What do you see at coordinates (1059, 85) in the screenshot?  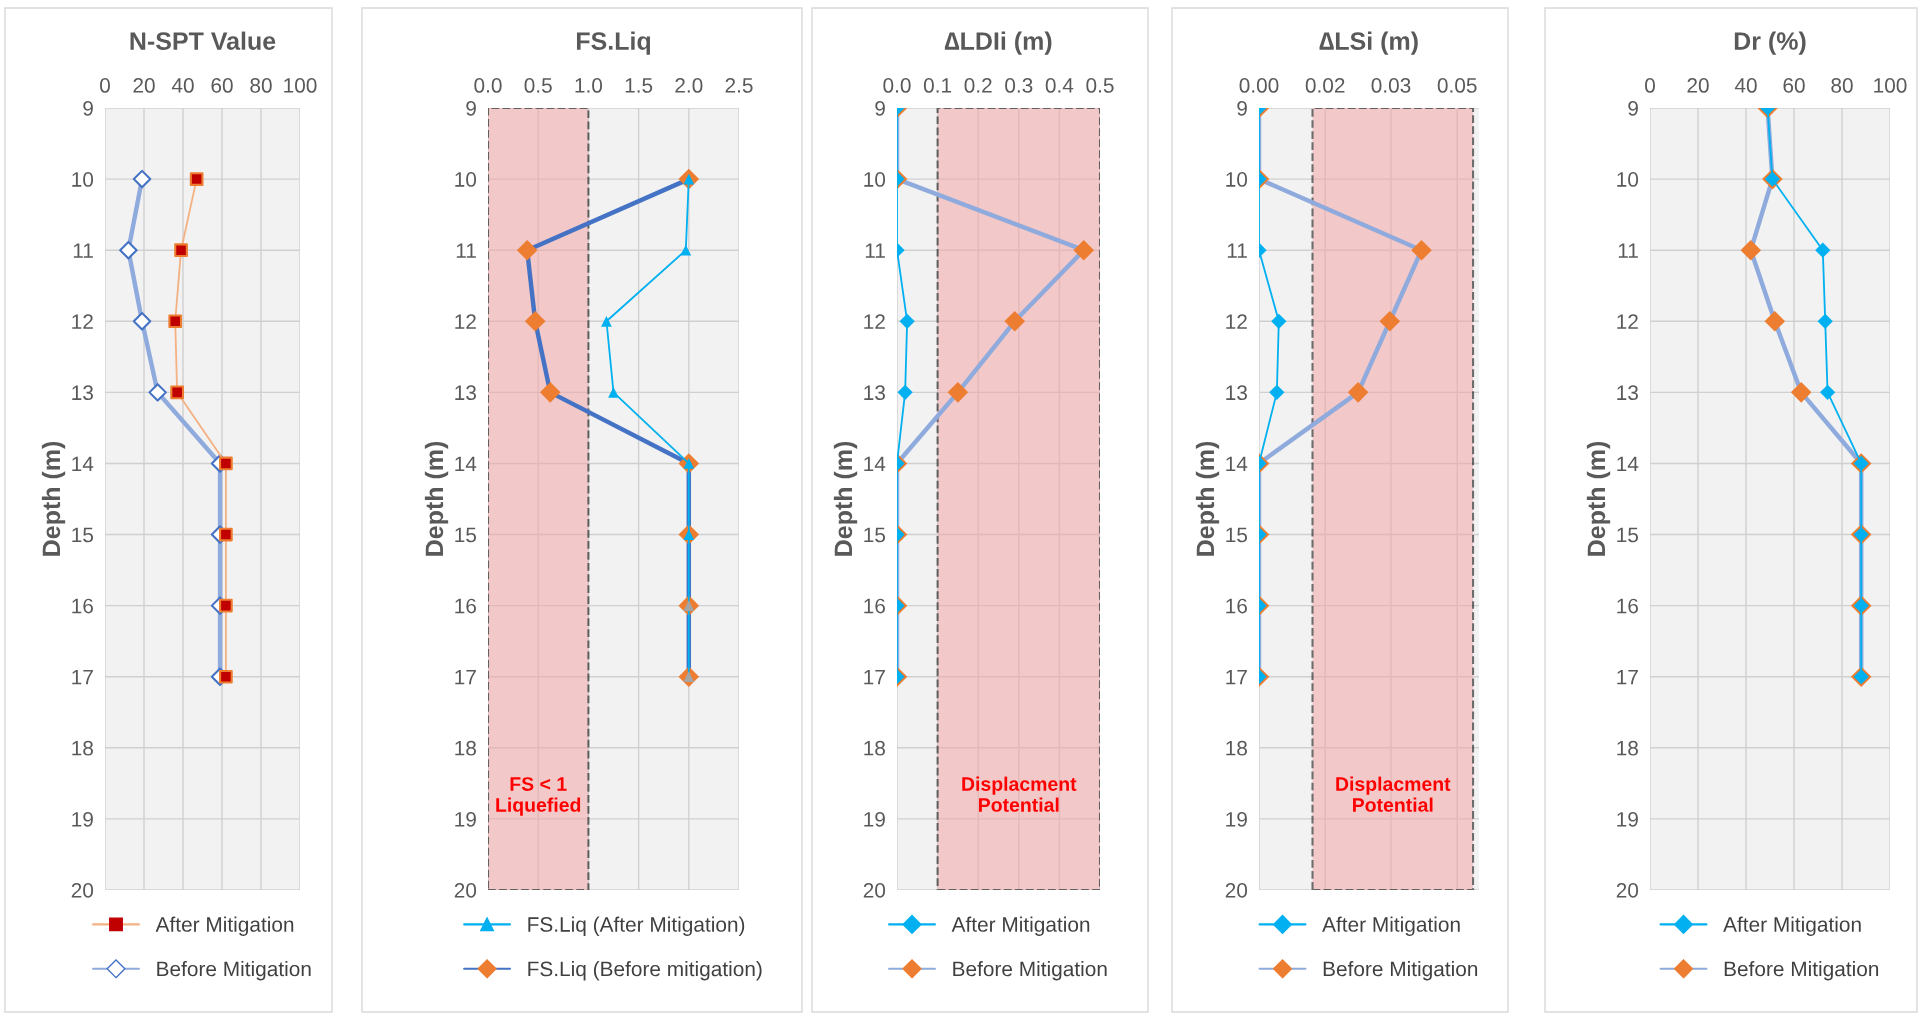 I see `x-tick-label: 0.4` at bounding box center [1059, 85].